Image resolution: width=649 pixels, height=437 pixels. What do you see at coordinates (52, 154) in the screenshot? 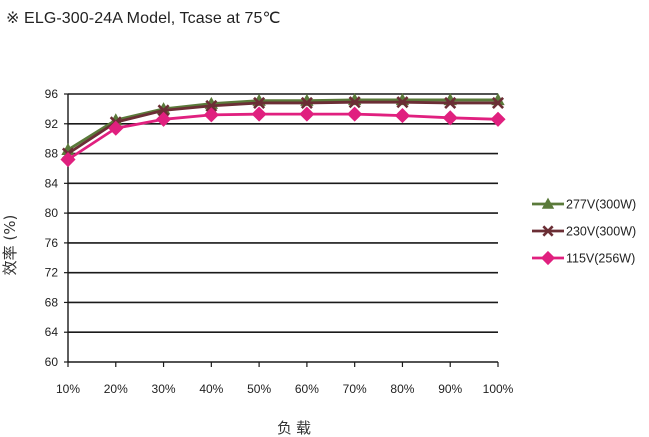
I see `y-tick-label: 88` at bounding box center [52, 154].